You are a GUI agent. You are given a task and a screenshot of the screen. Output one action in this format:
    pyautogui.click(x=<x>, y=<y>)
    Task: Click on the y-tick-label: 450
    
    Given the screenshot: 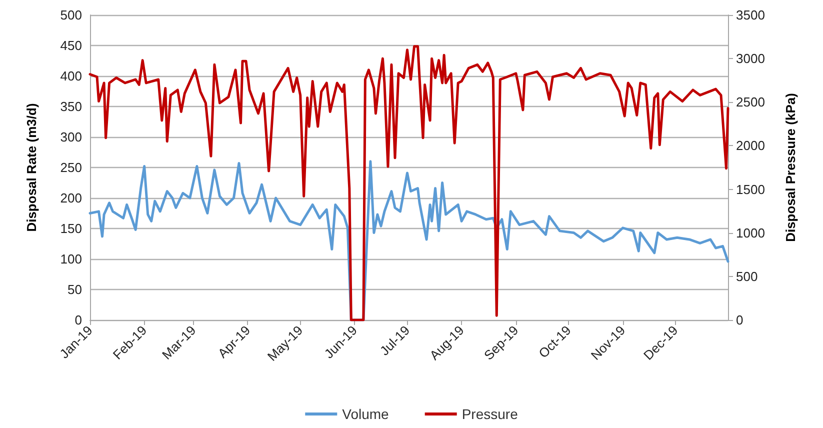 What is the action you would take?
    pyautogui.click(x=71, y=45)
    